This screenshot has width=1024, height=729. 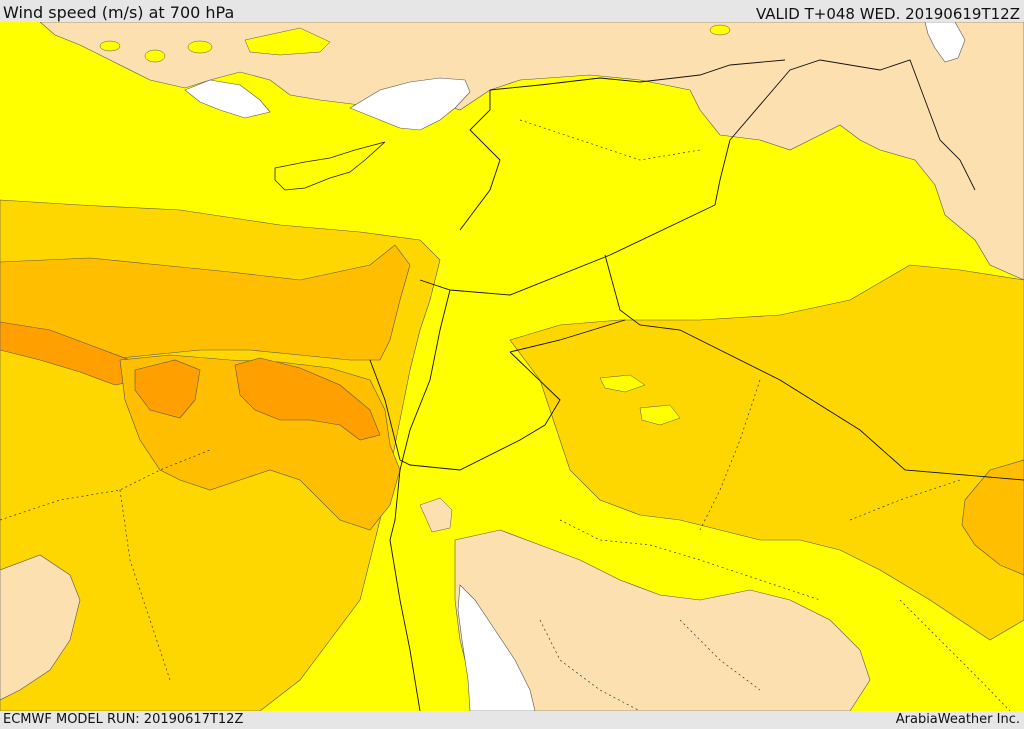 I want to click on calm-region-sudan, so click(x=40, y=627).